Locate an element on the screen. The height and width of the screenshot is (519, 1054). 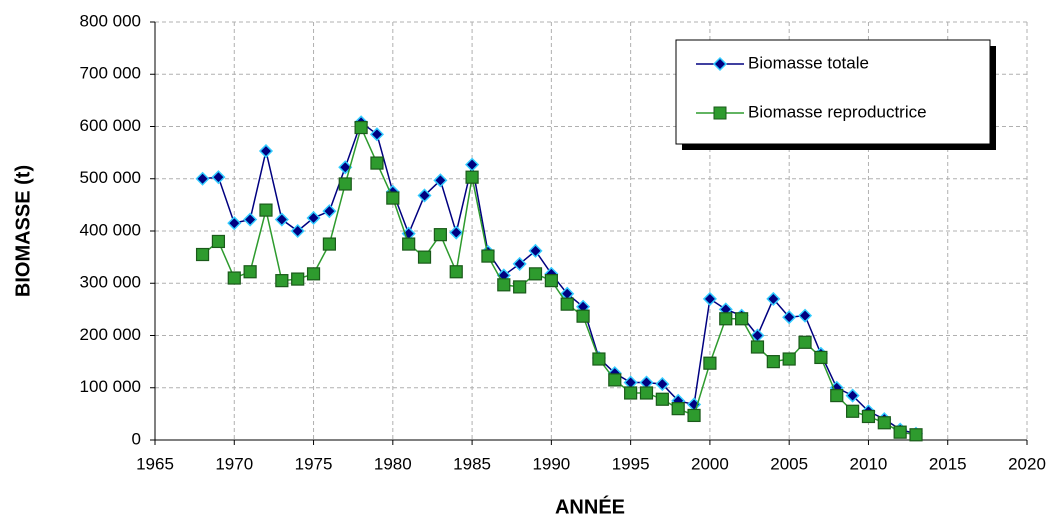
x-tick-label: 1980 is located at coordinates (393, 463).